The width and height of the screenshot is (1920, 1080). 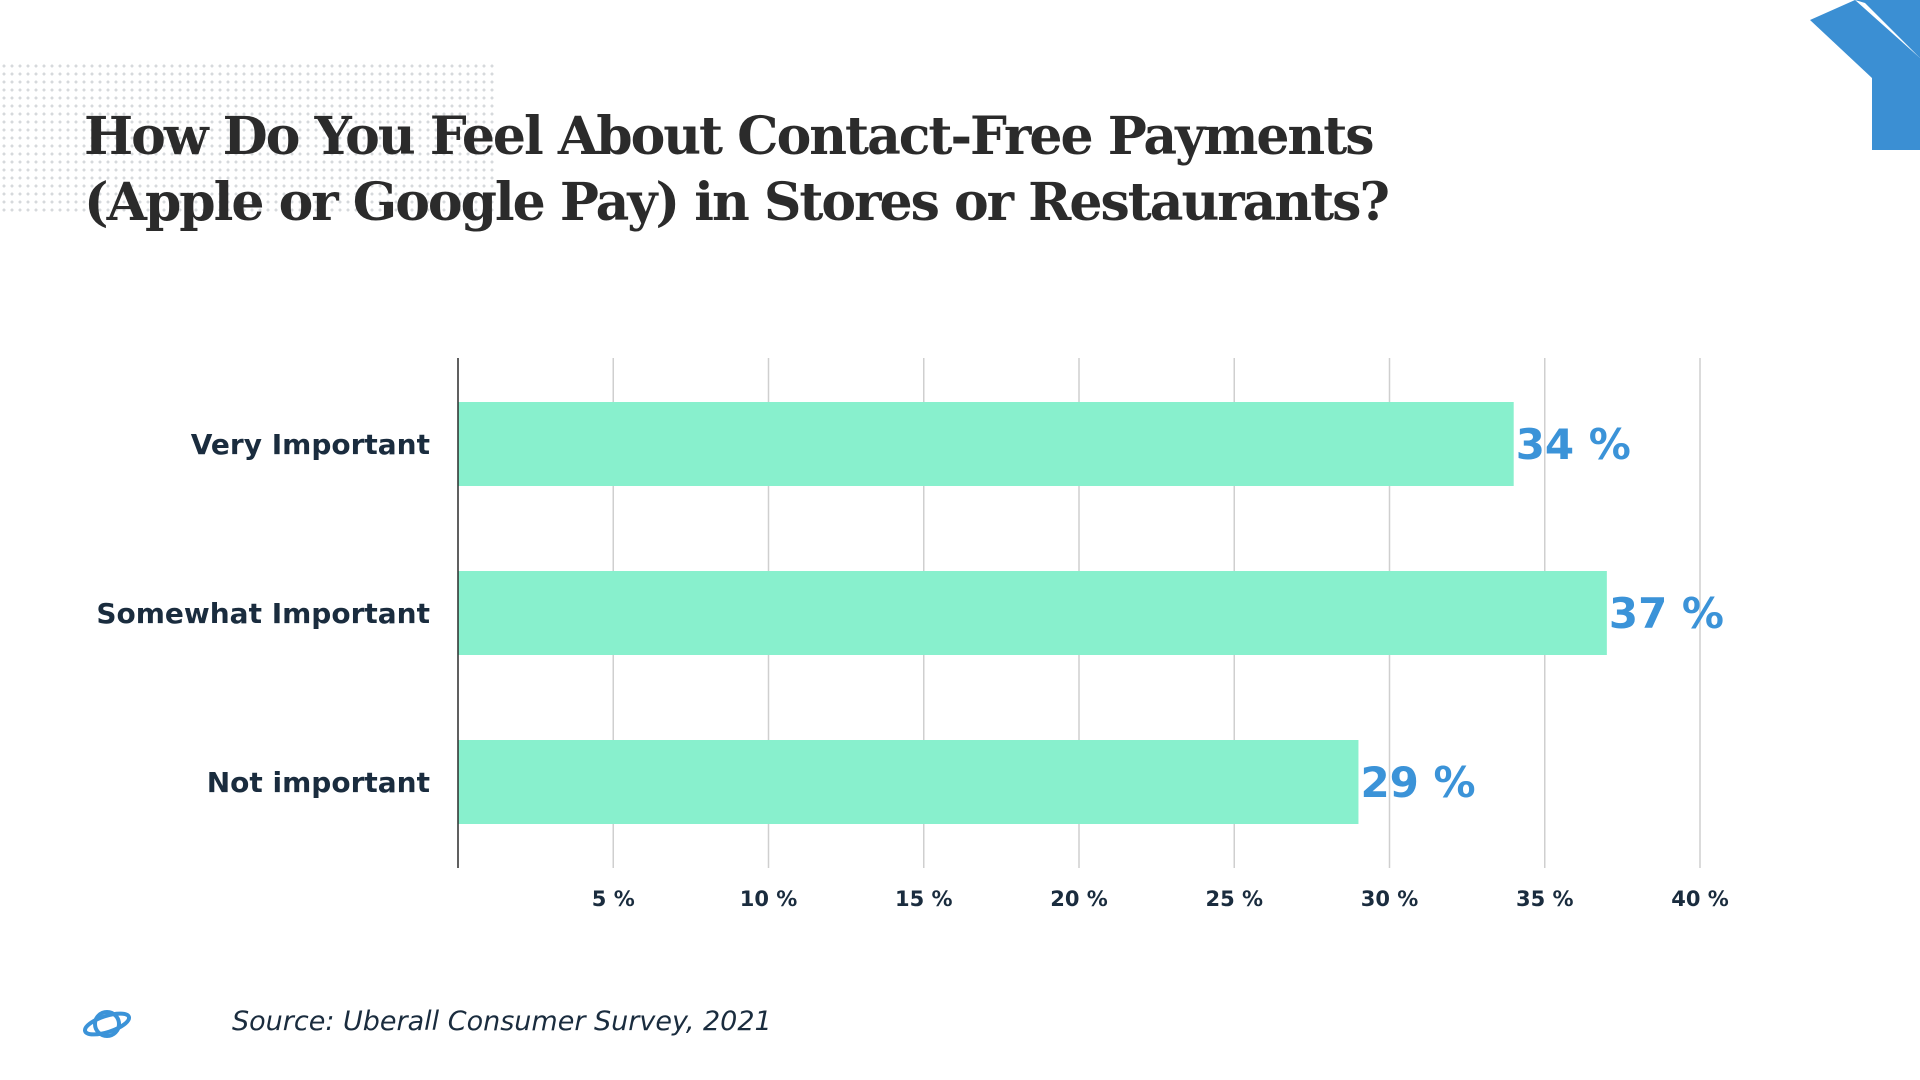 What do you see at coordinates (1390, 899) in the screenshot?
I see `x-tick-label-30: 30 %` at bounding box center [1390, 899].